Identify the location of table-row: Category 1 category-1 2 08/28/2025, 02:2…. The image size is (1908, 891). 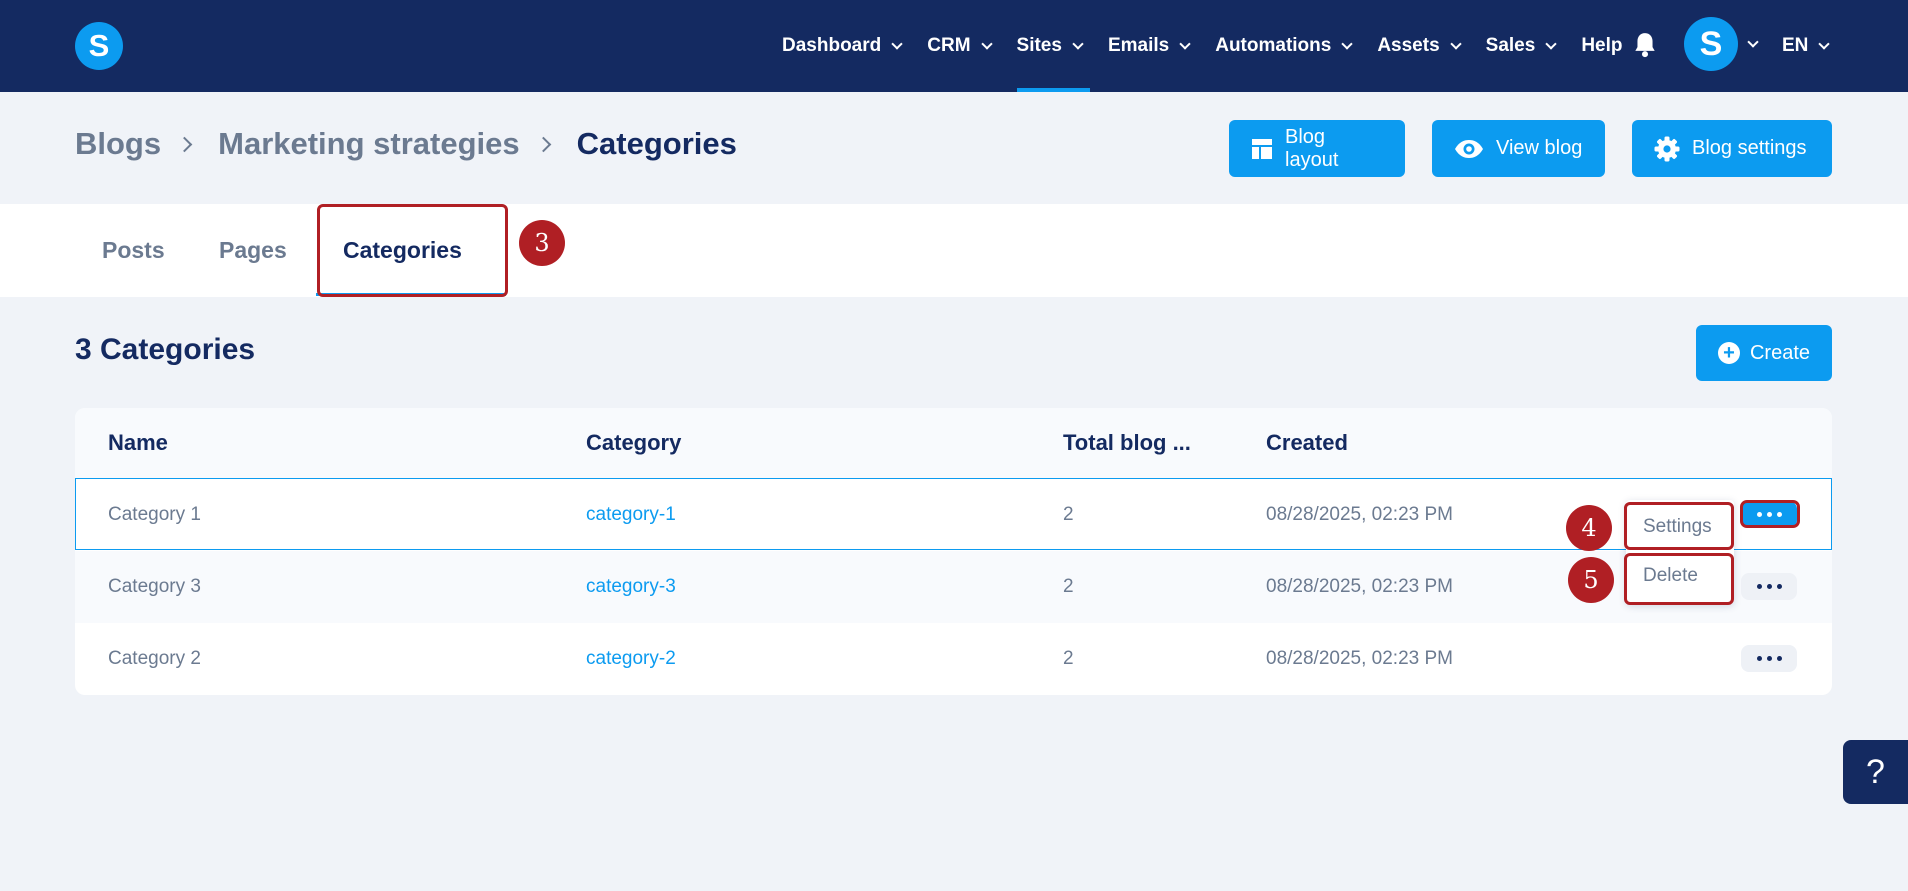
(953, 514).